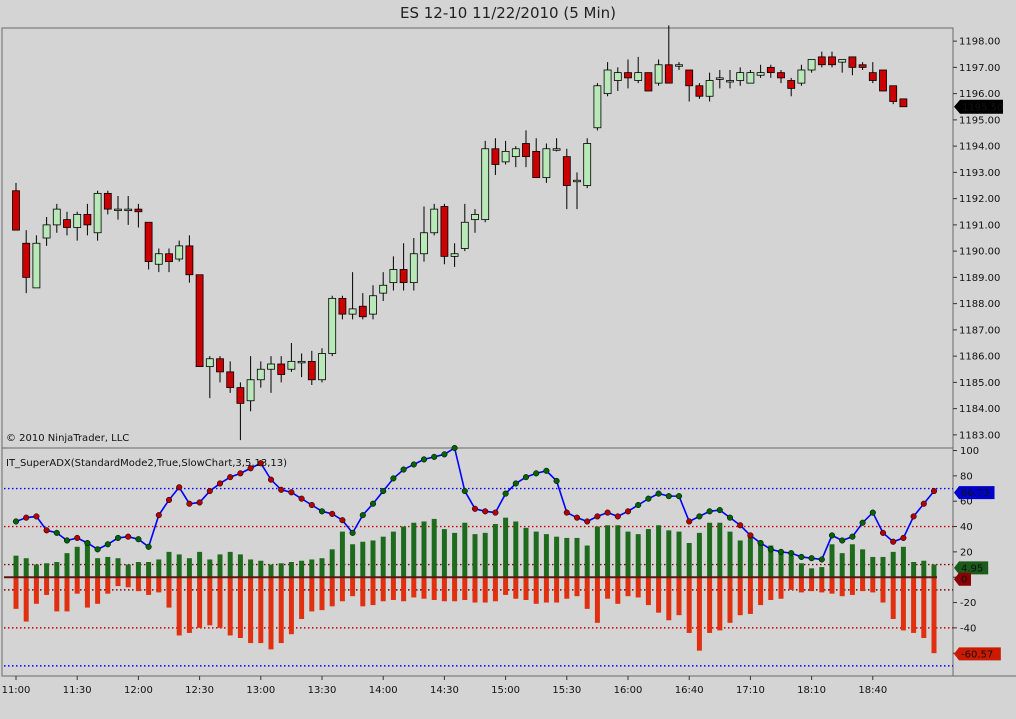 This screenshot has width=1016, height=719. Describe the element at coordinates (383, 690) in the screenshot. I see `time-tick-label: 14:00` at that location.